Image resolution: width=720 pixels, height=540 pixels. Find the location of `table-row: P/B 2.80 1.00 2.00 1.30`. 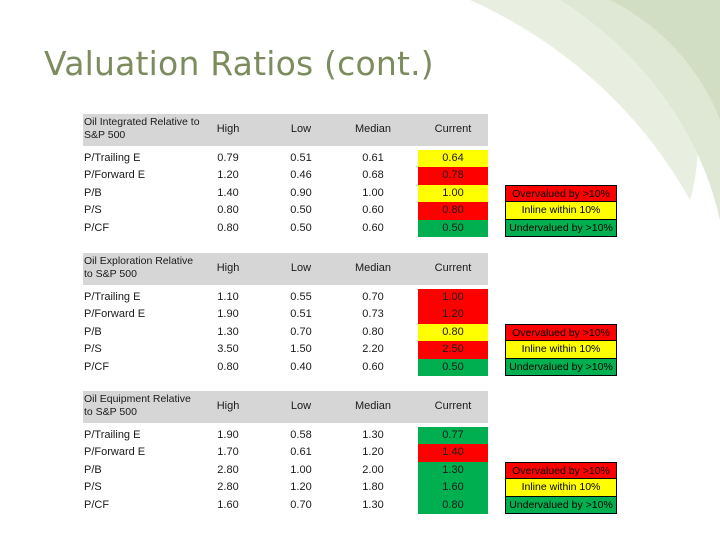

table-row: P/B 2.80 1.00 2.00 1.30 is located at coordinates (285, 470).